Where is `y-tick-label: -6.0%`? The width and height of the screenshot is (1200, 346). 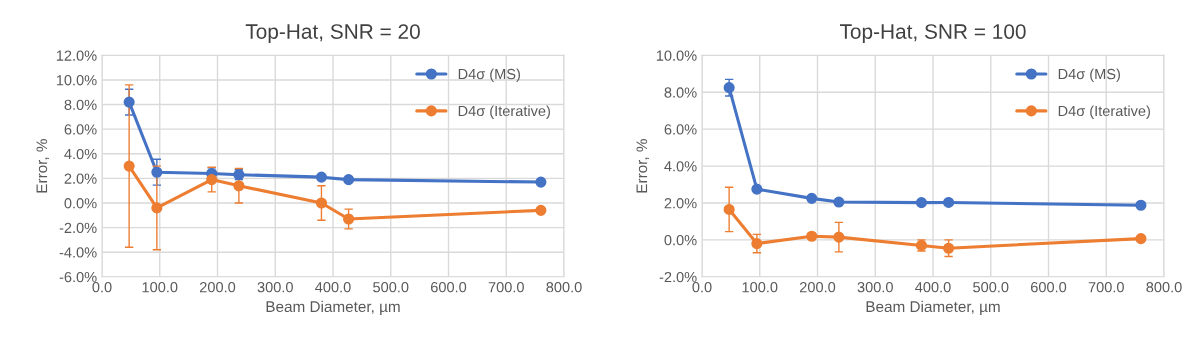 y-tick-label: -6.0% is located at coordinates (78, 277).